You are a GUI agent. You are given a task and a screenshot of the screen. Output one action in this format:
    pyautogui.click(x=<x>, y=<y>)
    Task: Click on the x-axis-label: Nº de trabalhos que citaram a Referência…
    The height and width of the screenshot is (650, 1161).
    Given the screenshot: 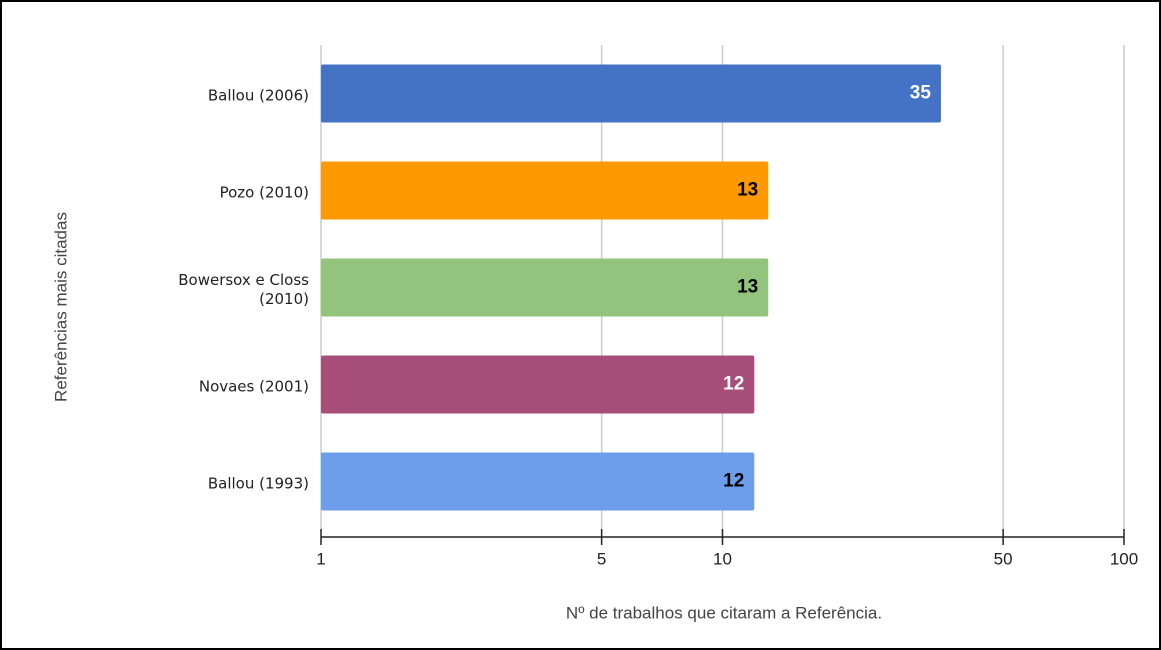 What is the action you would take?
    pyautogui.click(x=724, y=612)
    